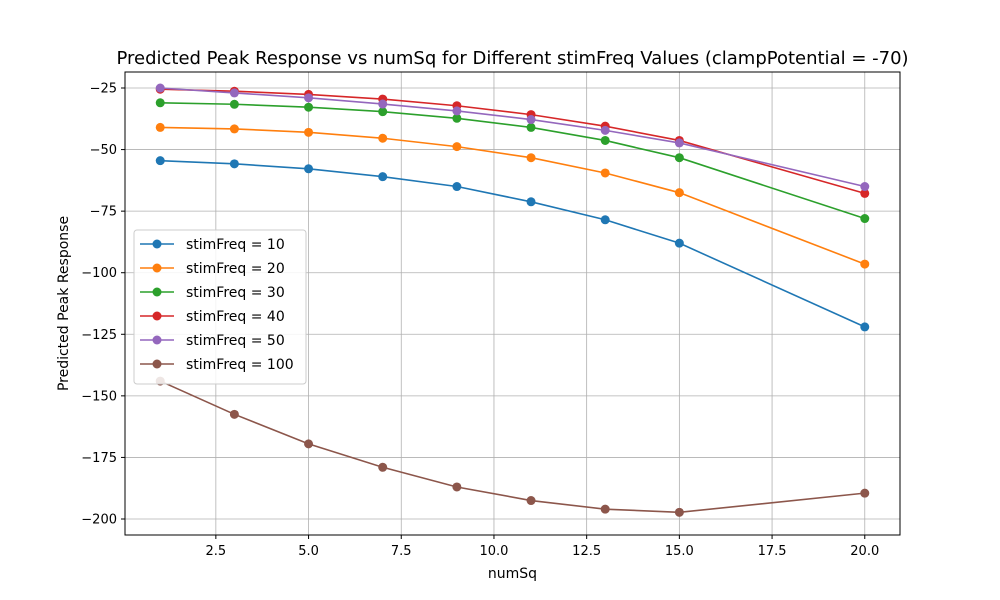  I want to click on x-tick-label: 12.5, so click(586, 551).